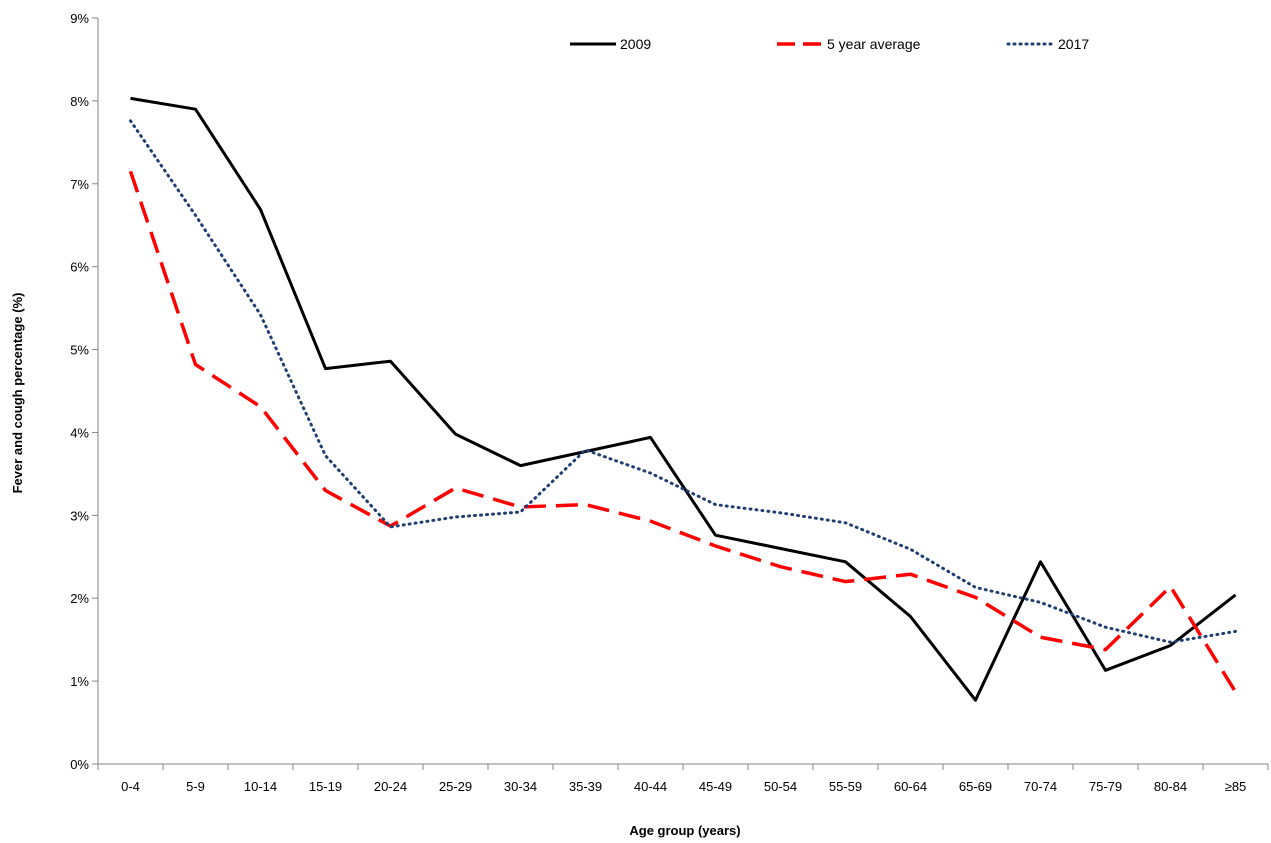  Describe the element at coordinates (260, 786) in the screenshot. I see `x-tick-label: 10-14` at that location.